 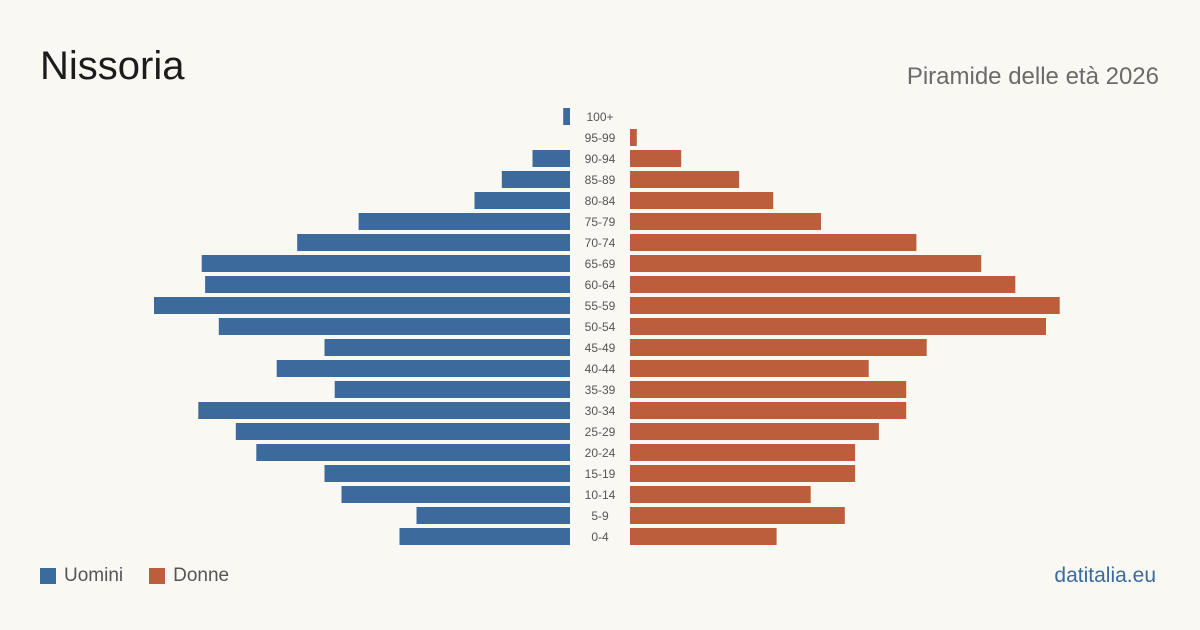 What do you see at coordinates (157, 576) in the screenshot?
I see `legend-swatch-women` at bounding box center [157, 576].